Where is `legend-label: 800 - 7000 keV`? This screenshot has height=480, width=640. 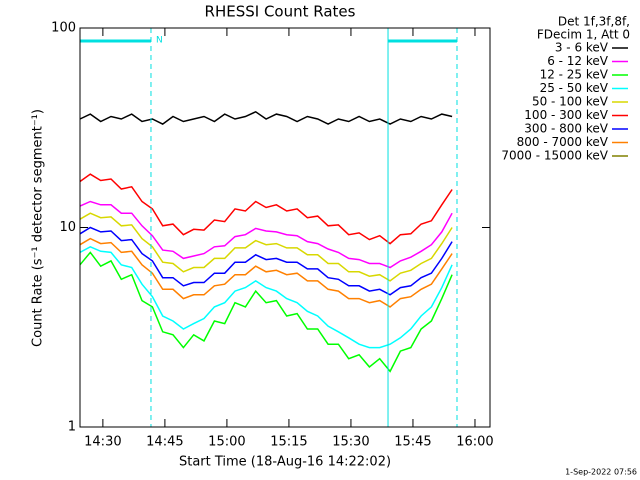 legend-label: 800 - 7000 keV is located at coordinates (563, 142).